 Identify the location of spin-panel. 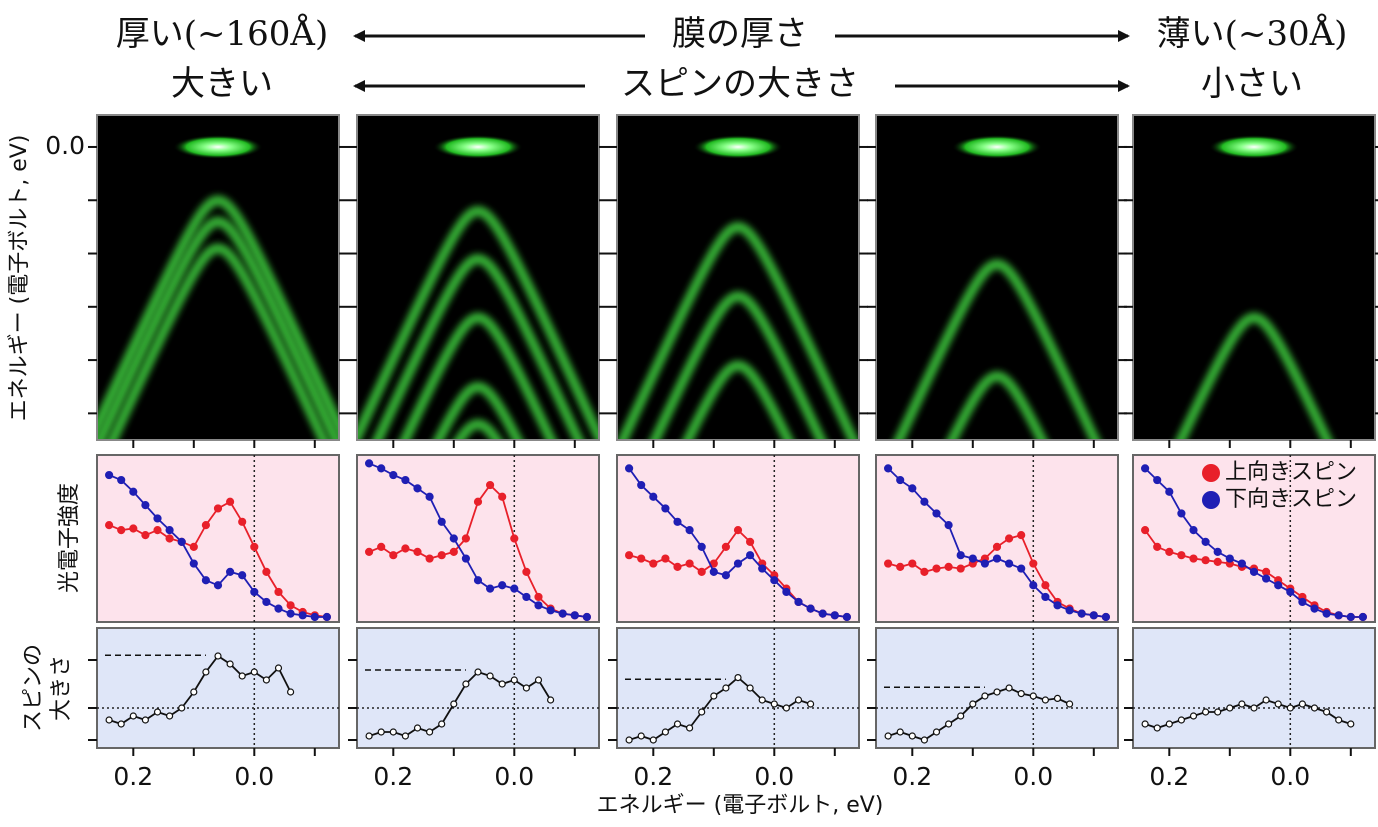
(997, 688).